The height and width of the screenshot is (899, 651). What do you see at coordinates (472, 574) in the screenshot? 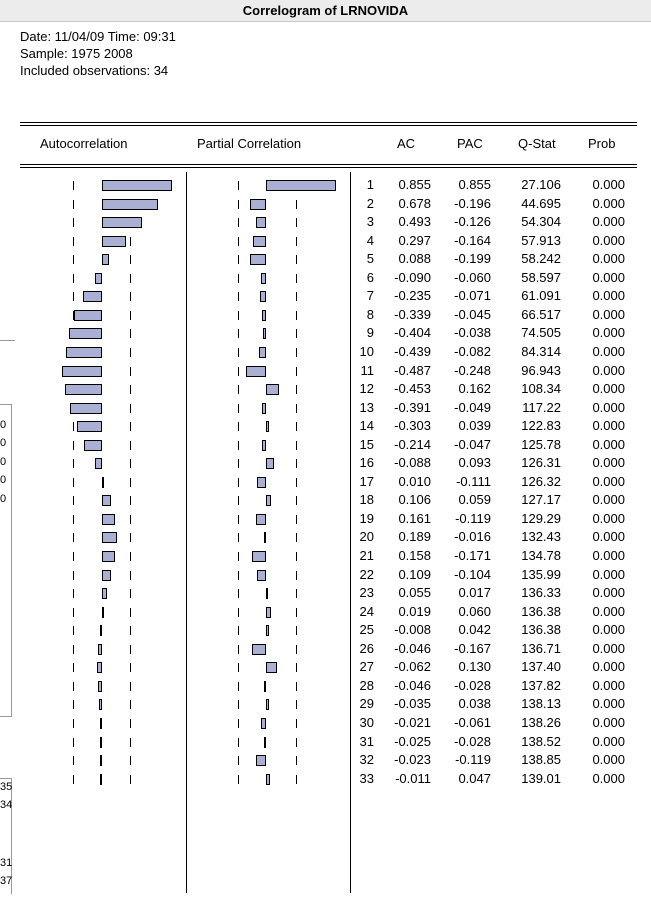
I see `pac-value-cell: -0.104` at bounding box center [472, 574].